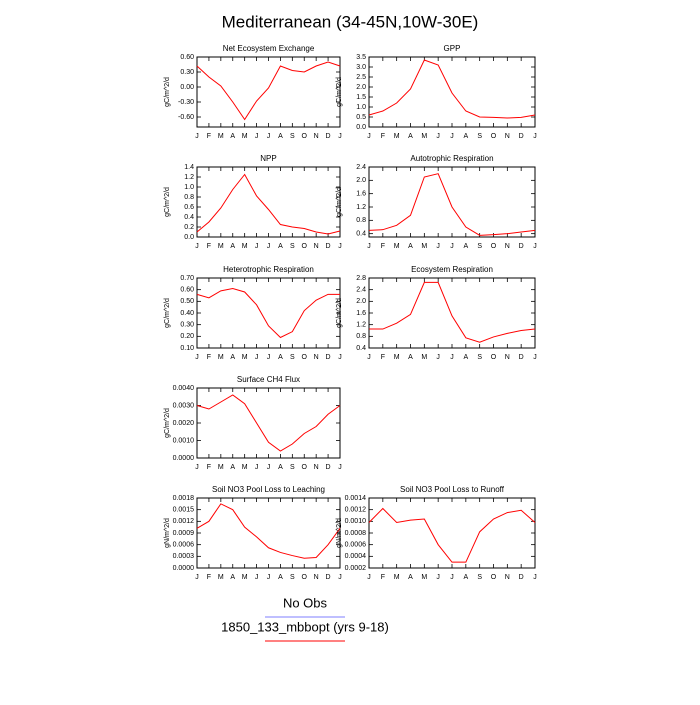 The height and width of the screenshot is (705, 700). Describe the element at coordinates (187, 87) in the screenshot. I see `y-tick-label: 0.00` at that location.